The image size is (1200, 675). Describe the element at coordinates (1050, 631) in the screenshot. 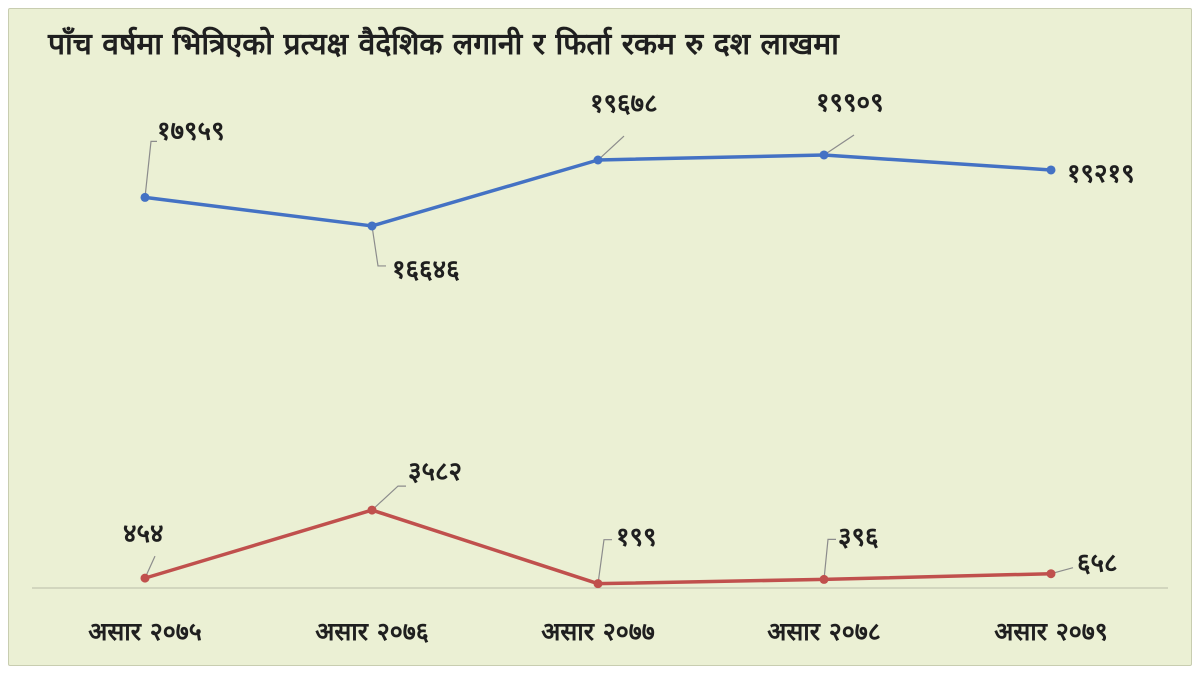

I see `x-tick-label: असार २०७९` at that location.